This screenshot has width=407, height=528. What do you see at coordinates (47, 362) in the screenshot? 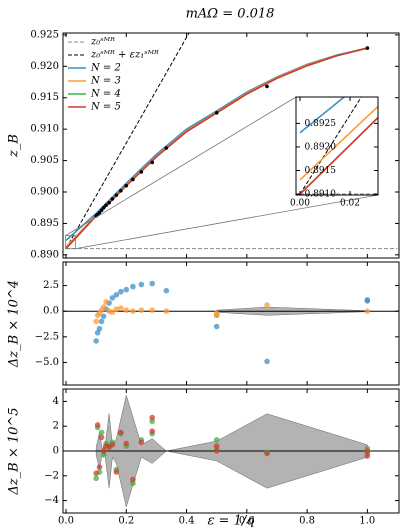
I see `y-tick-label: −5.0` at bounding box center [47, 362].